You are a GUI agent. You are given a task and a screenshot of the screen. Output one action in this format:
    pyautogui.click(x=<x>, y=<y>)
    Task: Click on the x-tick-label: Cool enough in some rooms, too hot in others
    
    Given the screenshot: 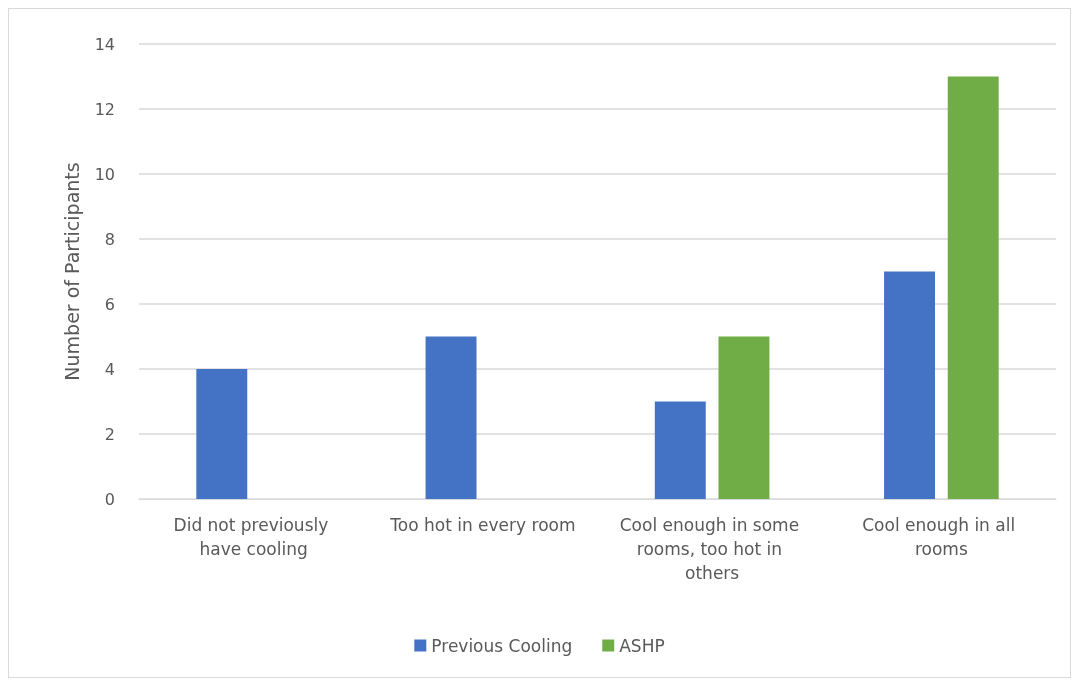 What is the action you would take?
    pyautogui.click(x=712, y=549)
    